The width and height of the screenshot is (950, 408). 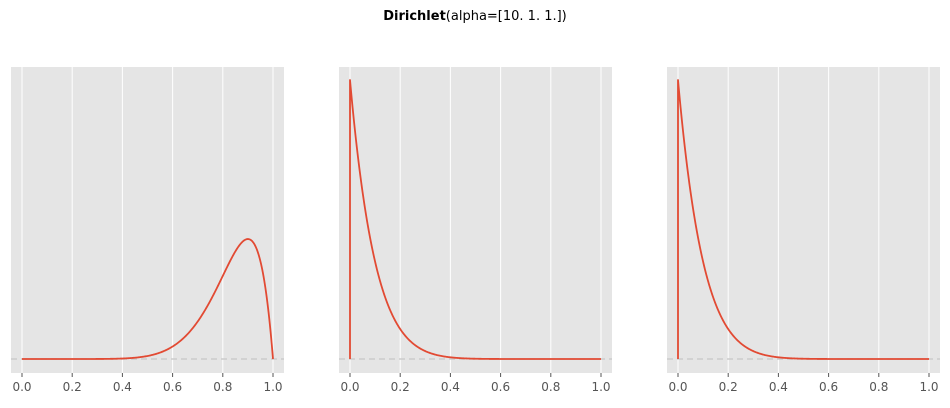 What do you see at coordinates (728, 387) in the screenshot?
I see `panel-3-x-tick-label: 0.2` at bounding box center [728, 387].